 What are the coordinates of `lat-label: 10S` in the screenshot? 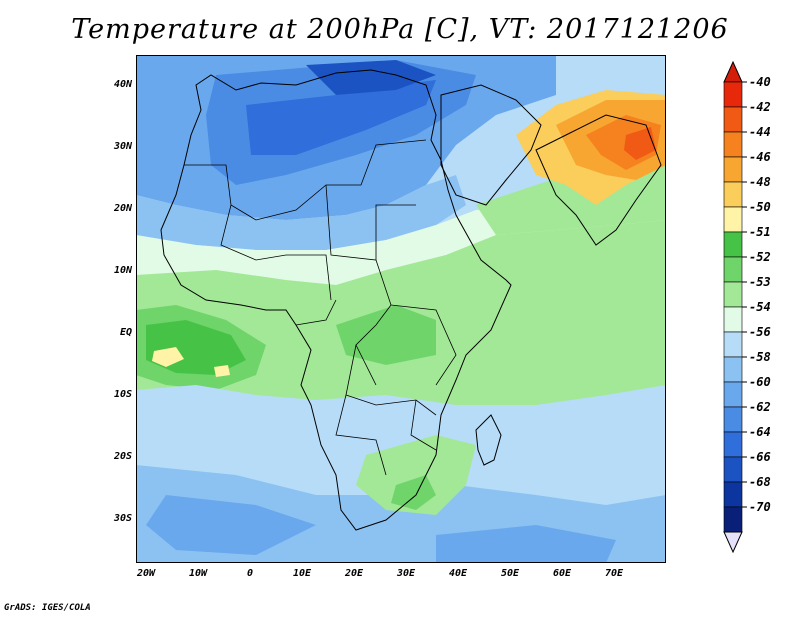 It's located at (122, 394).